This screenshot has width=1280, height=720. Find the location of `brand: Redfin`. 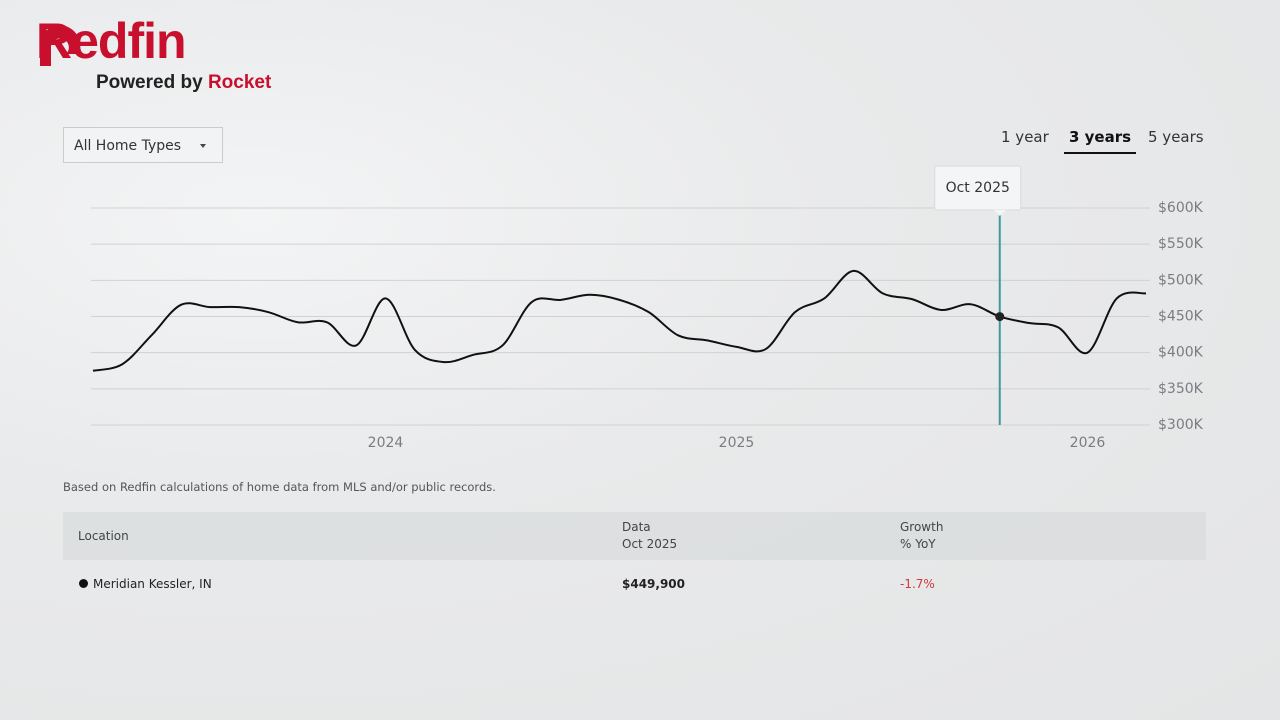

brand: Redfin is located at coordinates (111, 41).